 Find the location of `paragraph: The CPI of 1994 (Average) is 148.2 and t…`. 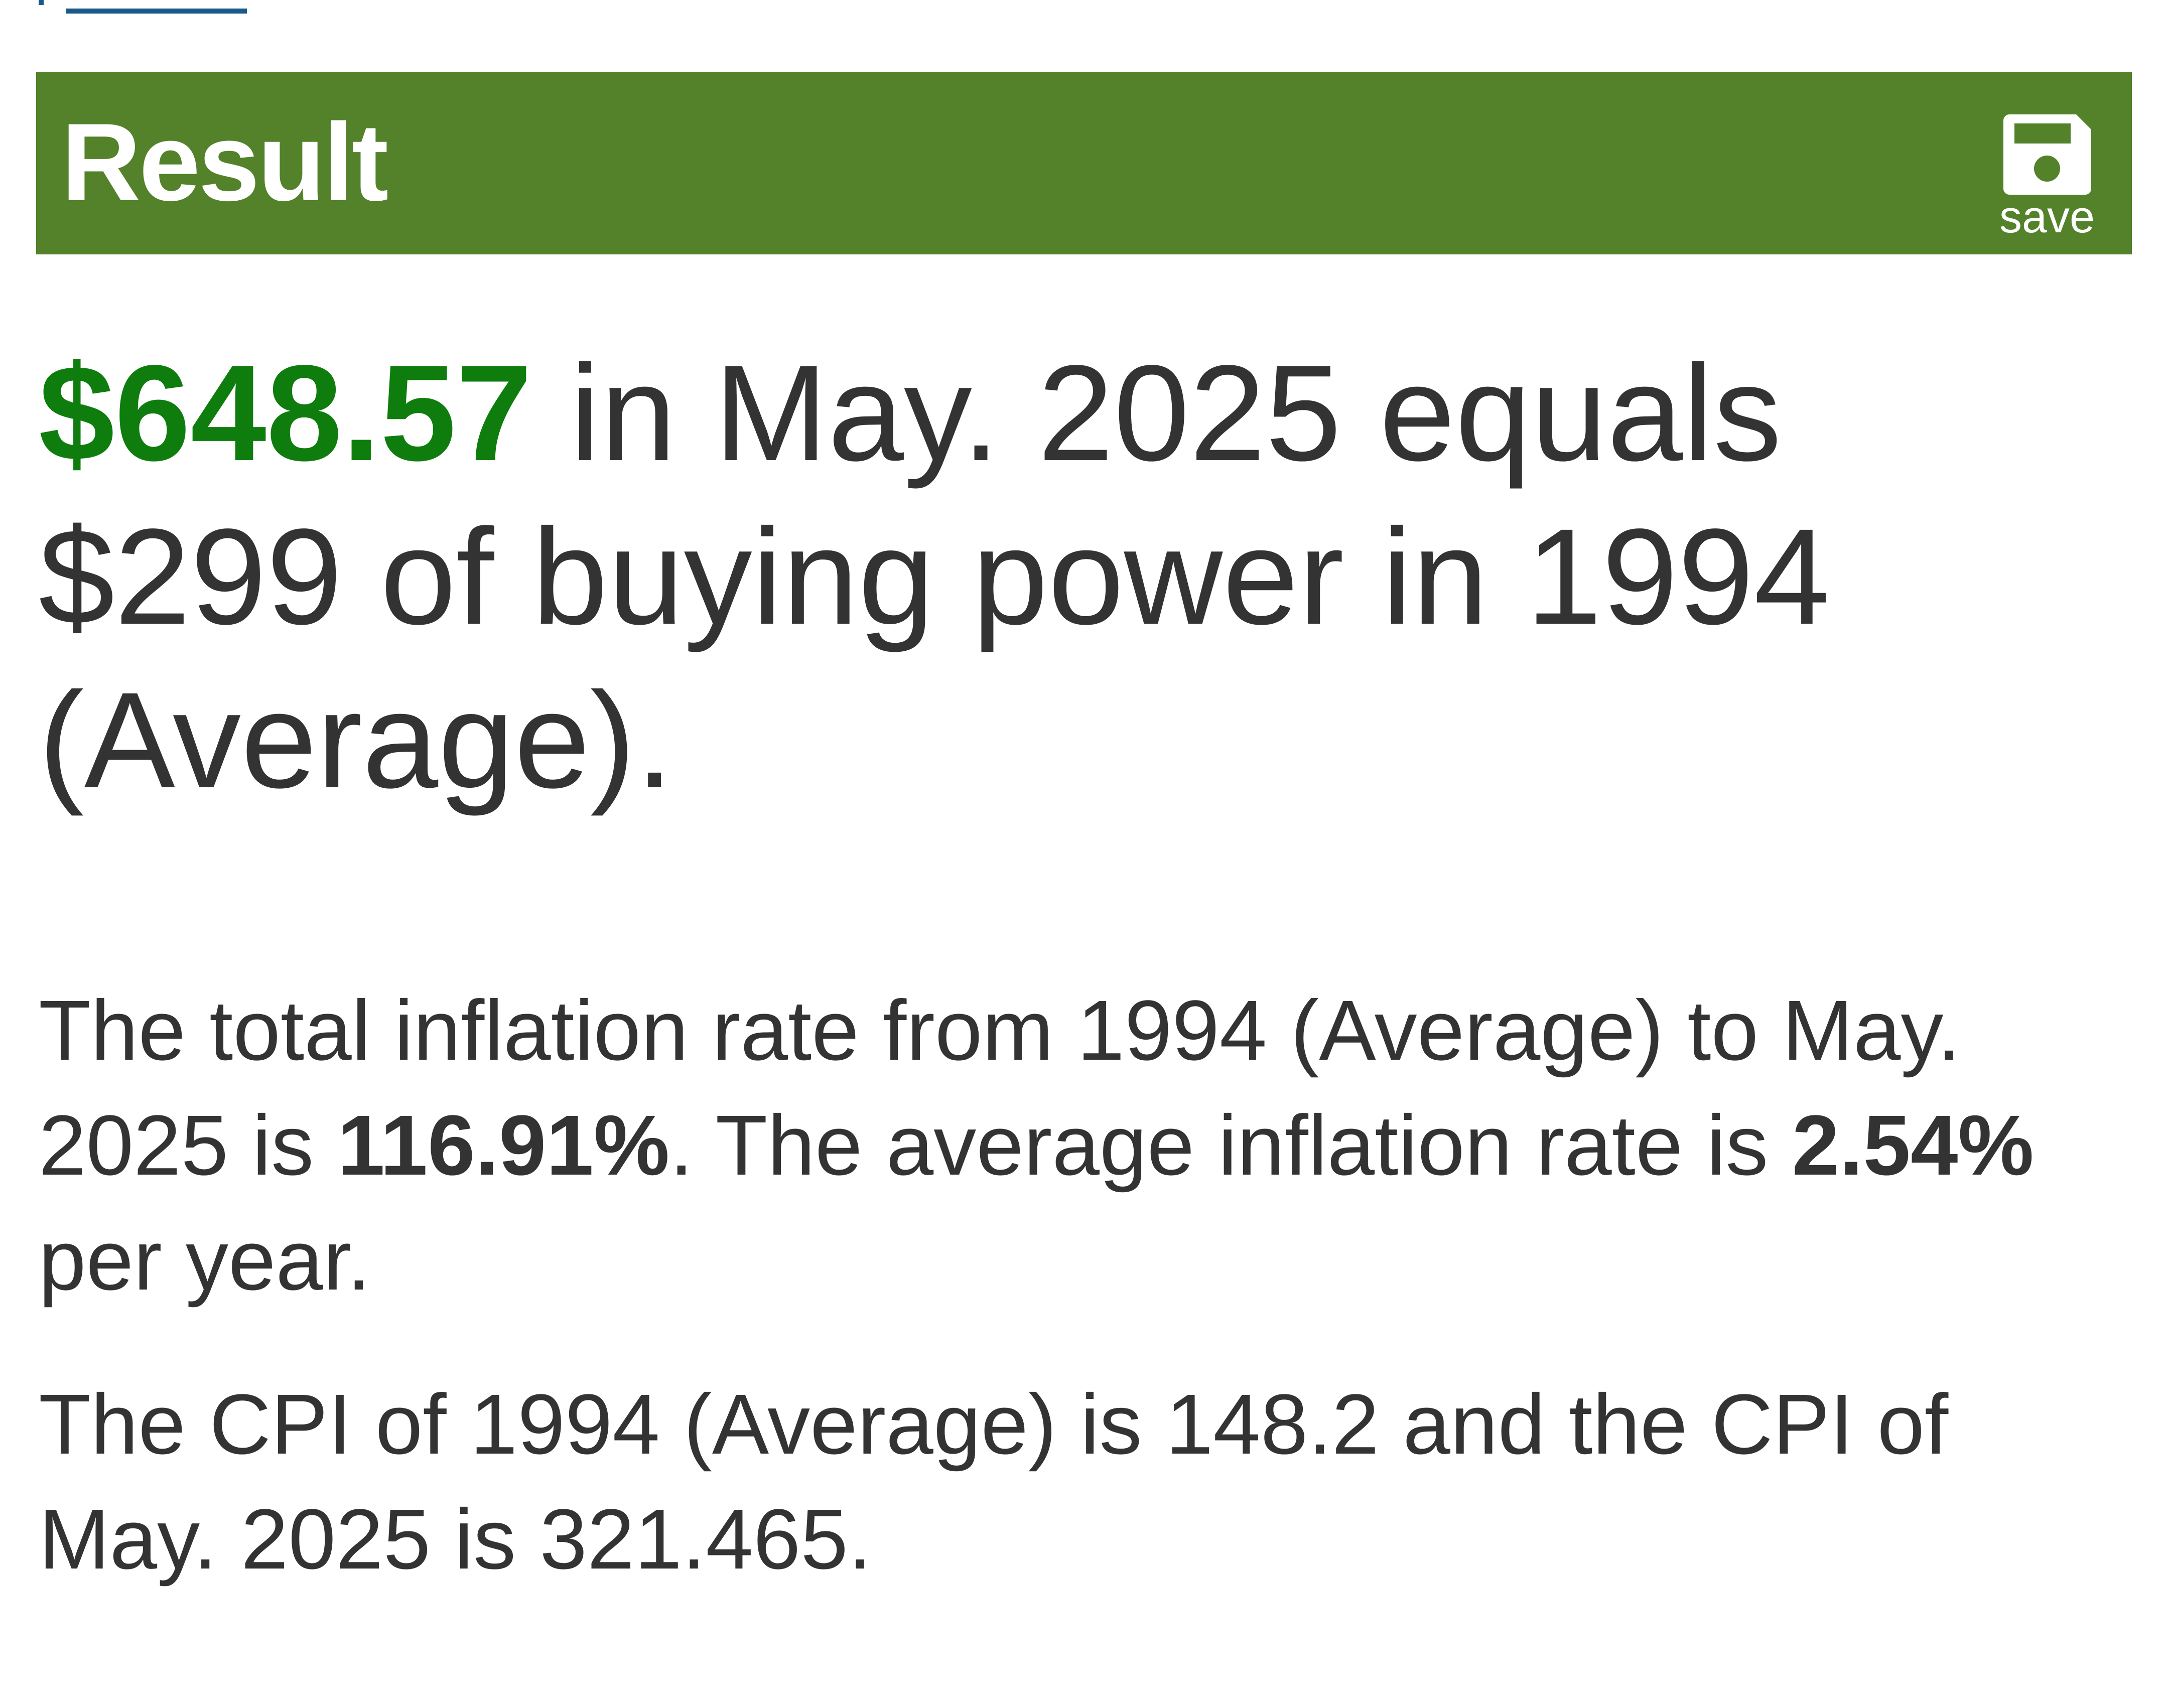

paragraph: The CPI of 1994 (Average) is 148.2 and t… is located at coordinates (1085, 1482).